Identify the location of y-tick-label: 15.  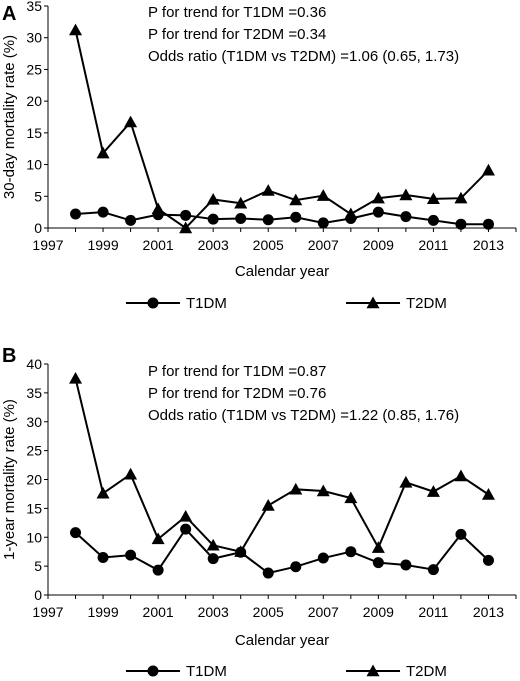
(34, 508).